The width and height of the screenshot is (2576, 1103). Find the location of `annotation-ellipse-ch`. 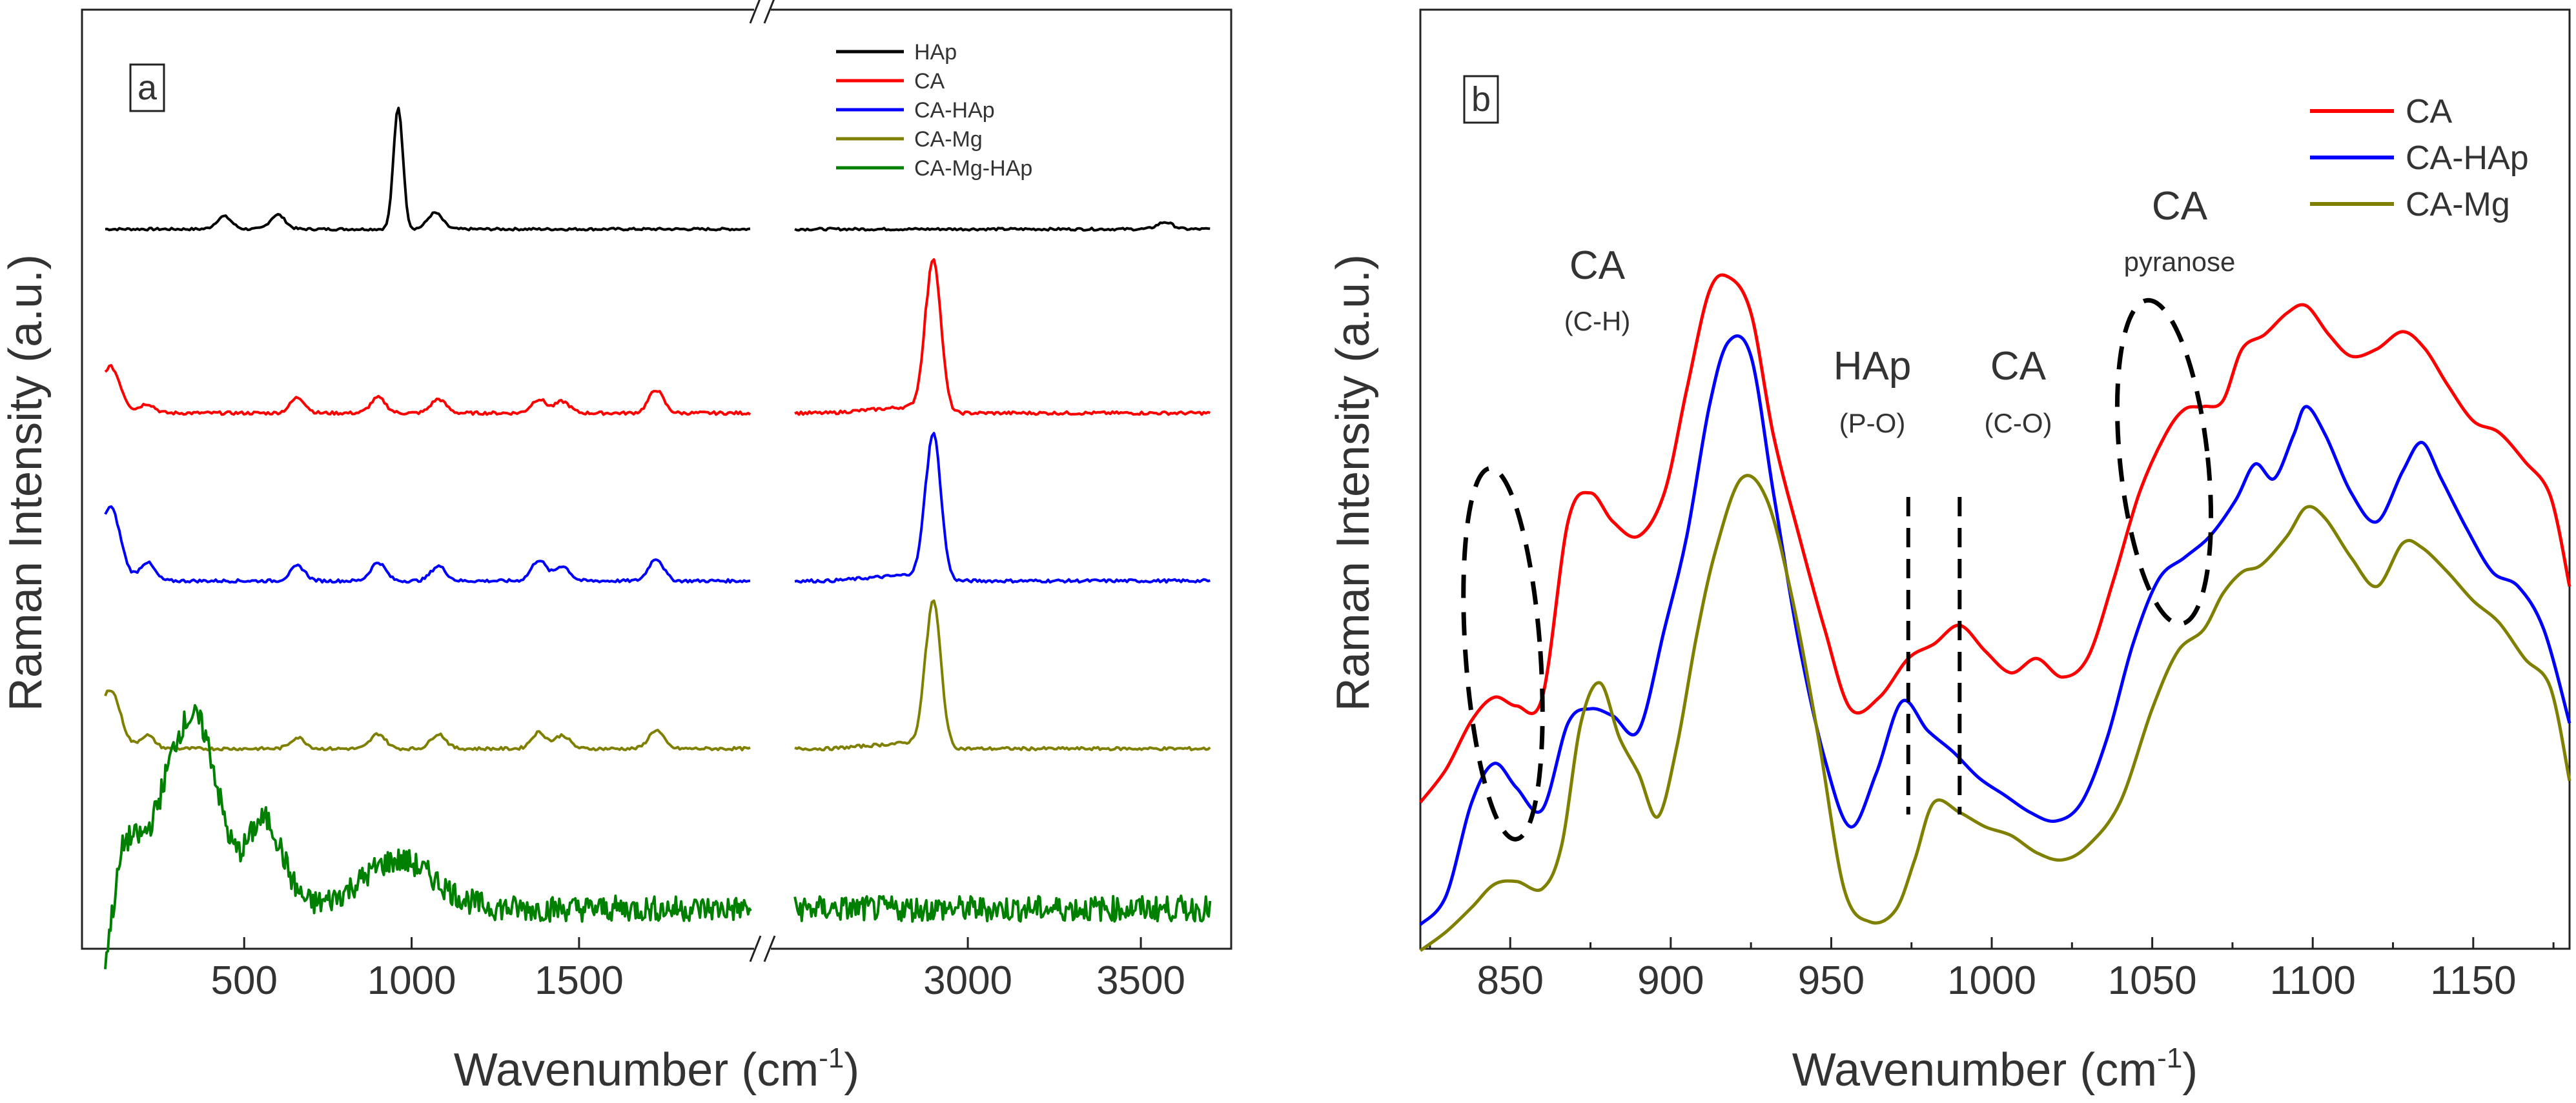

annotation-ellipse-ch is located at coordinates (1503, 654).